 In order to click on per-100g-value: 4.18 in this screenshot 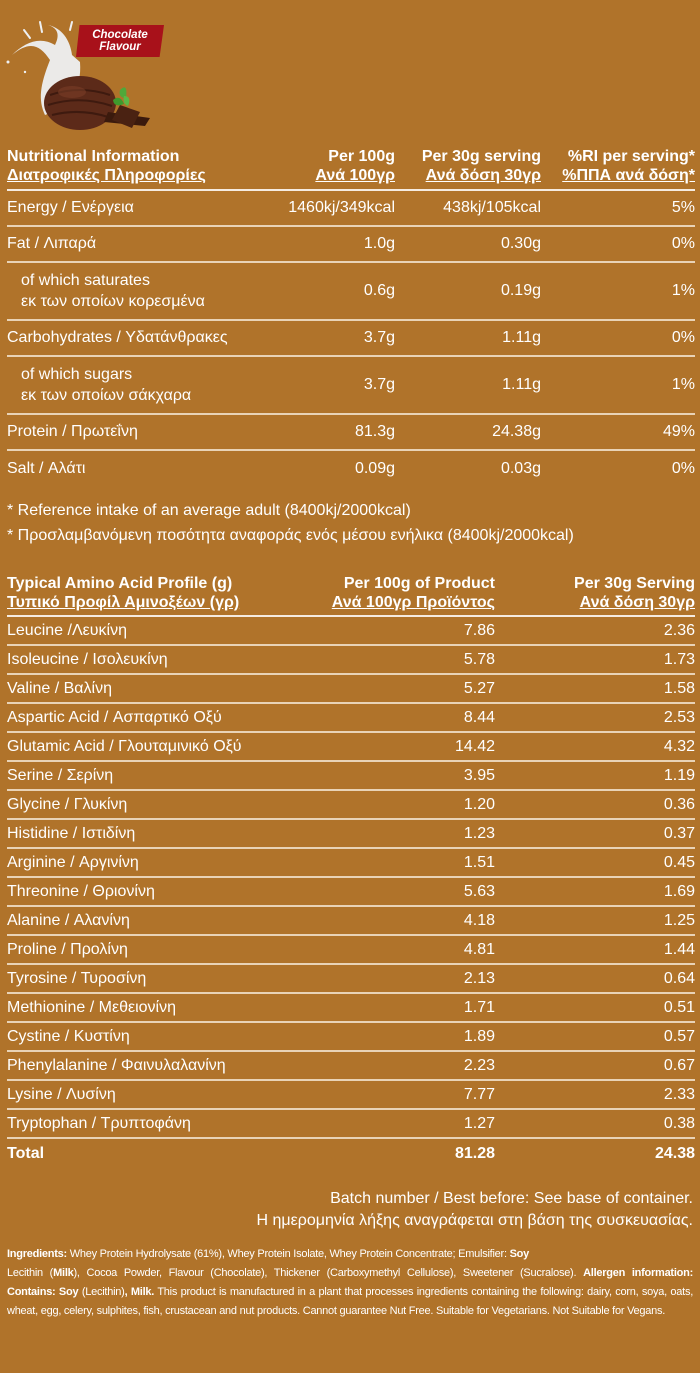, I will do `click(479, 920)`.